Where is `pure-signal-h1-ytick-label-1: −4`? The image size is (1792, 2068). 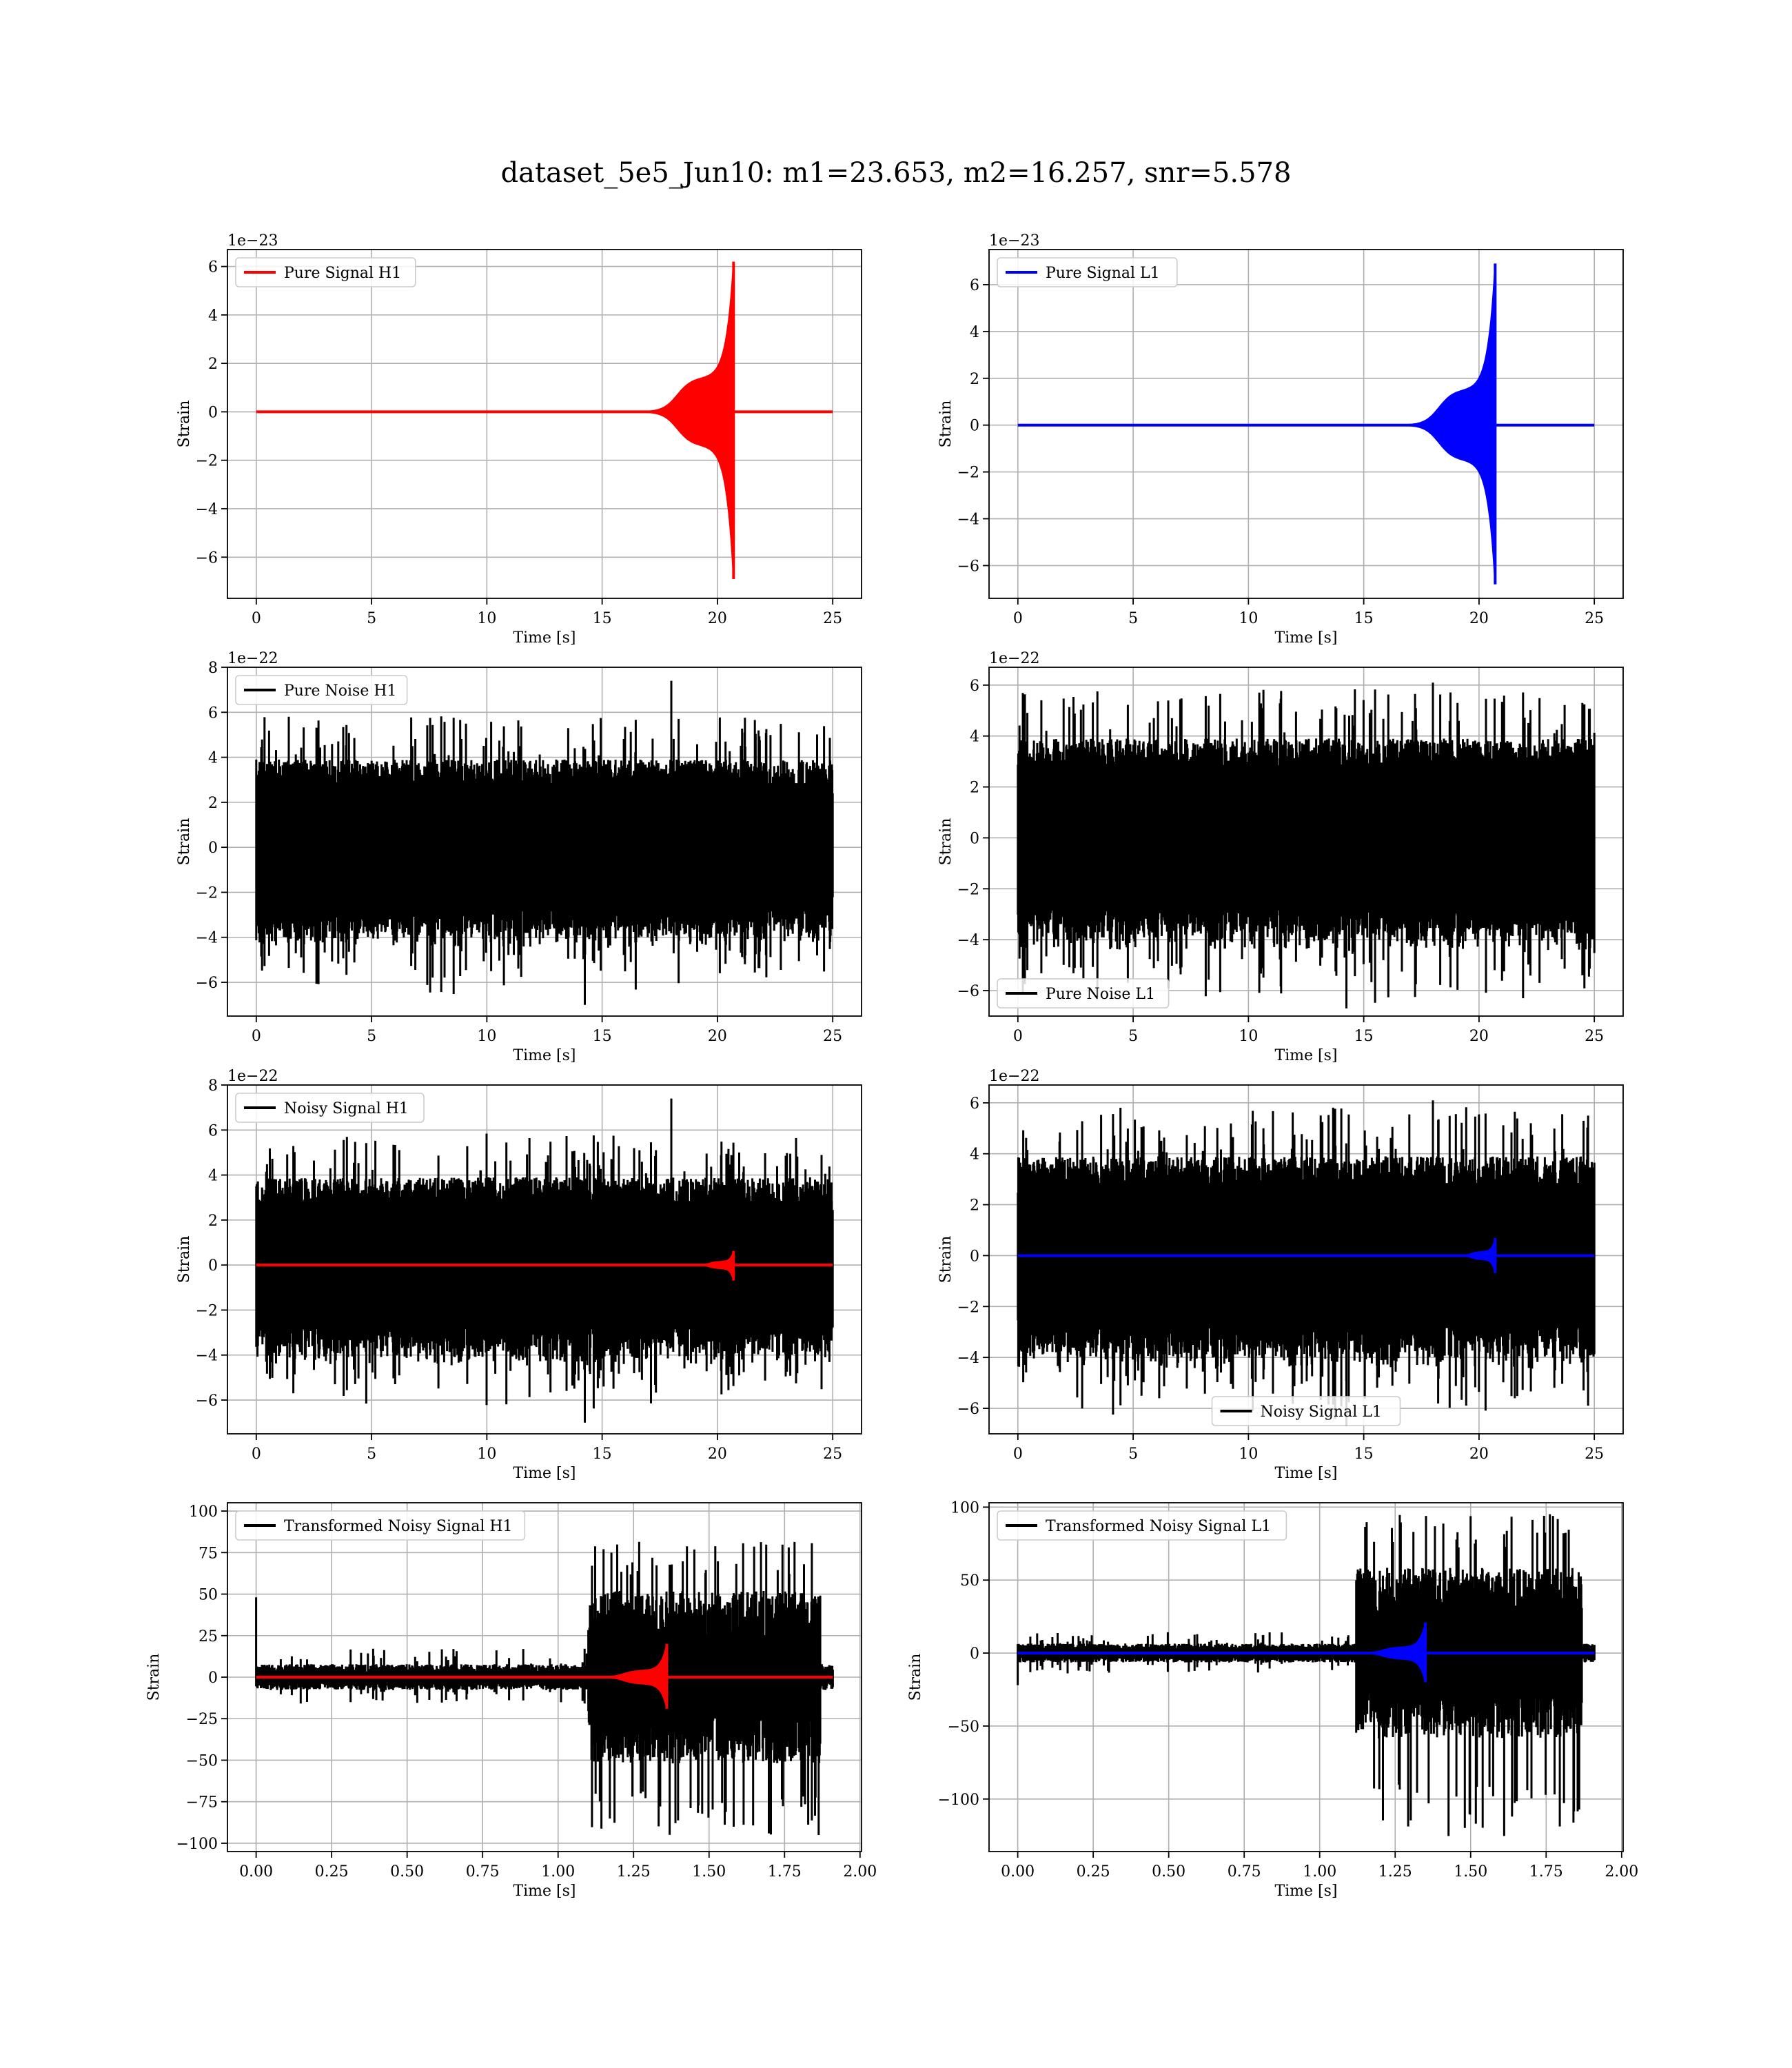
pure-signal-h1-ytick-label-1: −4 is located at coordinates (207, 510).